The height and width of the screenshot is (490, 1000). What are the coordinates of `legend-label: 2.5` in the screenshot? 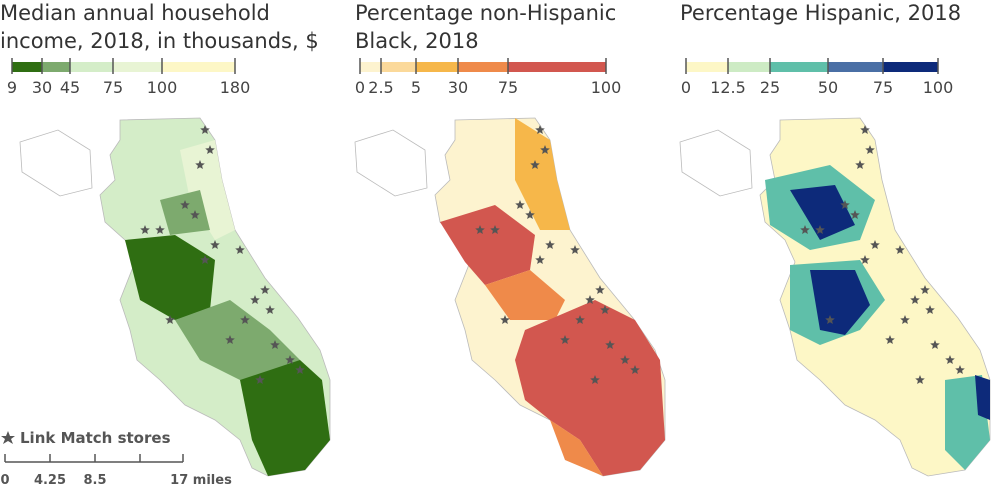 It's located at (380, 87).